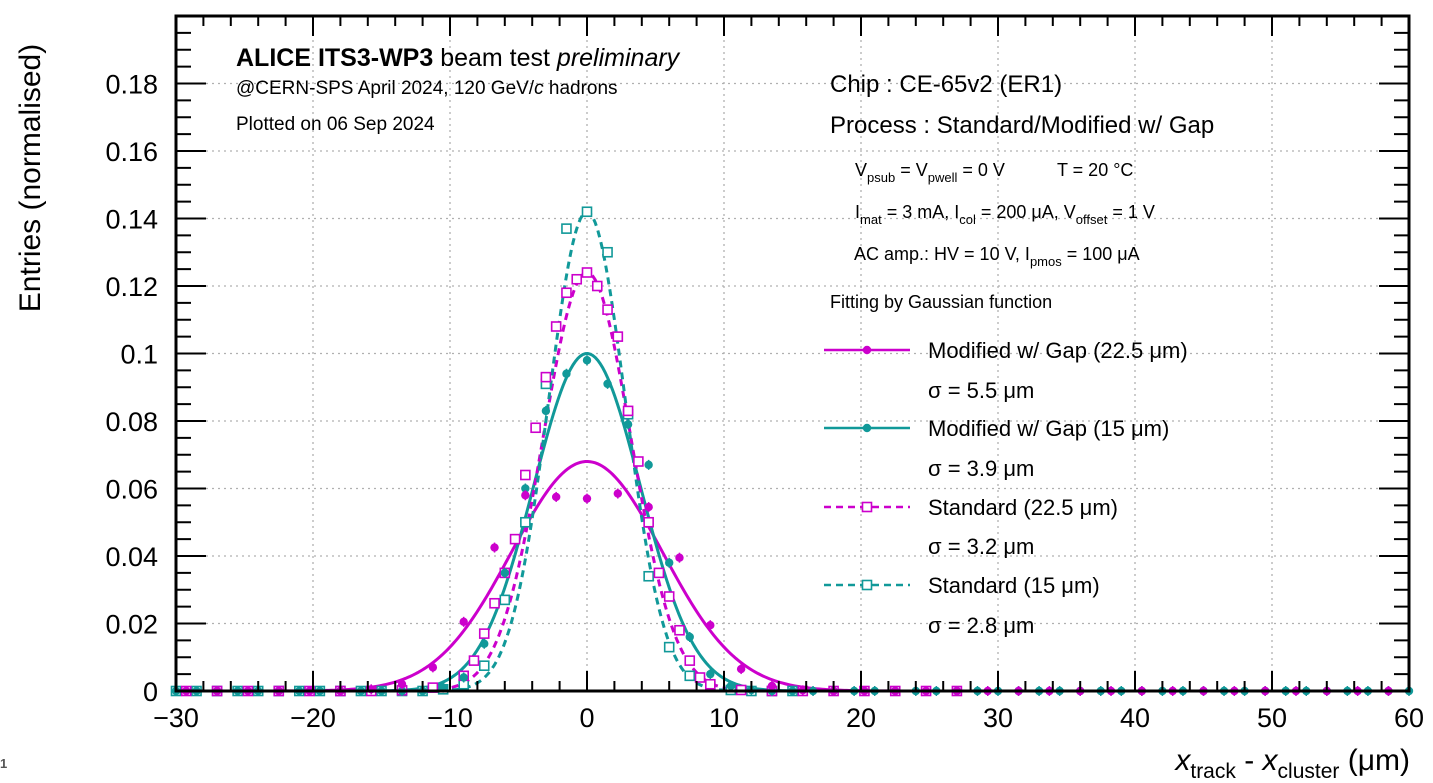 This screenshot has height=783, width=1433. What do you see at coordinates (1058, 350) in the screenshot?
I see `legend-label-0: Modified w/ Gap (22.5 μm)` at bounding box center [1058, 350].